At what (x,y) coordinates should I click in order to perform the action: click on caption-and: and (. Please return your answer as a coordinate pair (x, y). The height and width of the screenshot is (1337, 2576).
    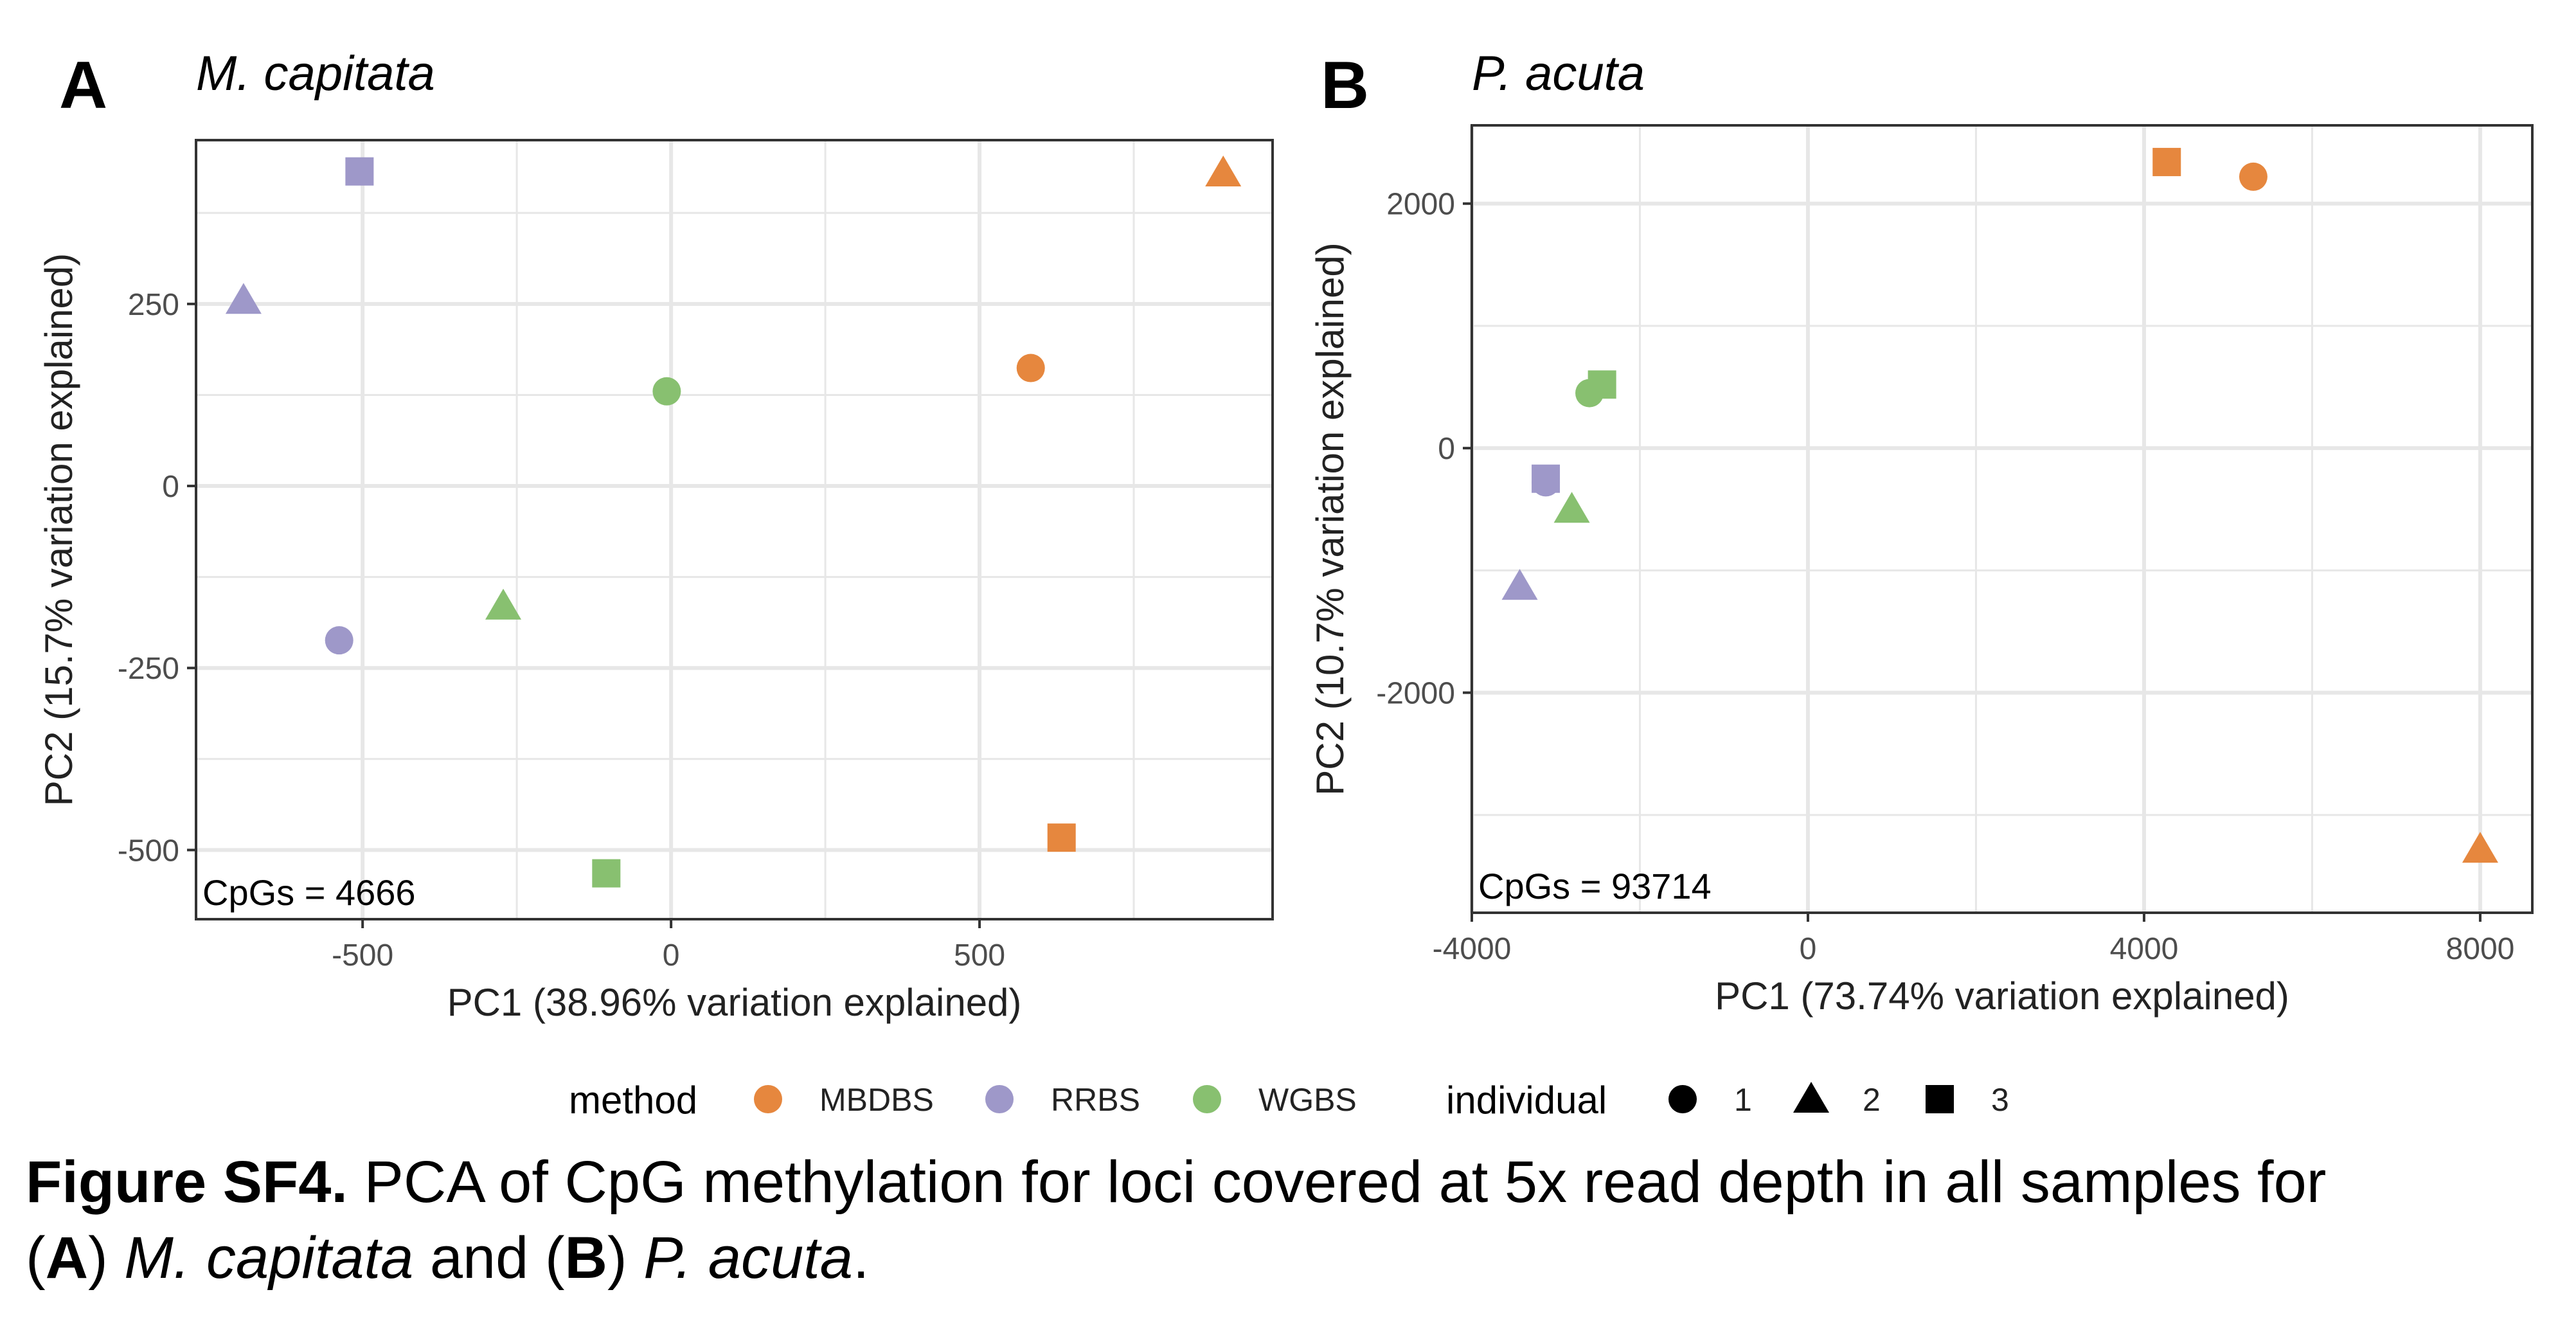
    Looking at the image, I should click on (489, 1258).